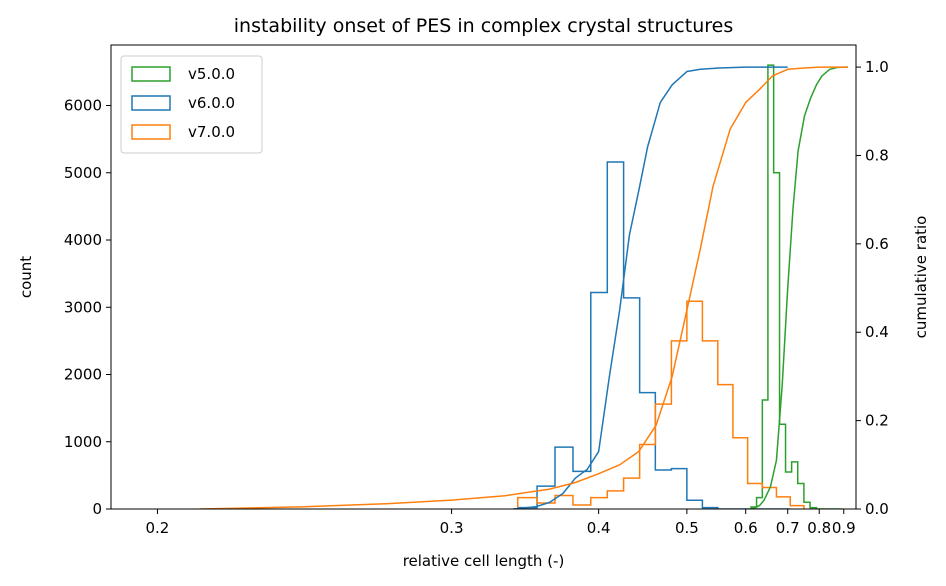 The width and height of the screenshot is (946, 586). I want to click on y-tick-label: 0, so click(97, 509).